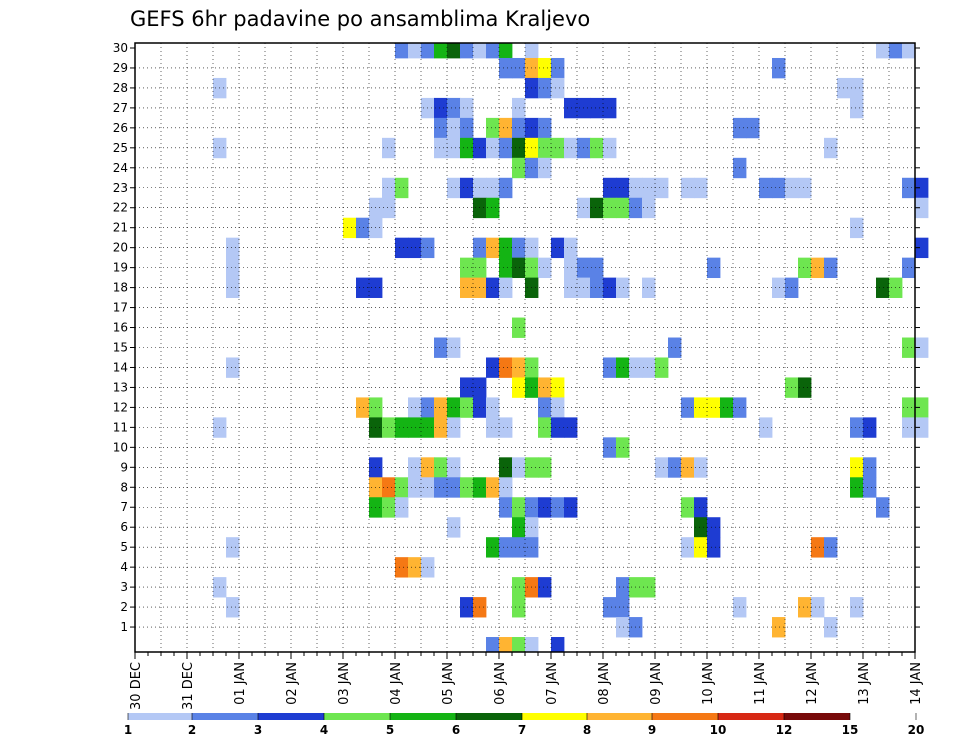 This screenshot has height=742, width=960. What do you see at coordinates (120, 447) in the screenshot?
I see `y-tick-label: 10` at bounding box center [120, 447].